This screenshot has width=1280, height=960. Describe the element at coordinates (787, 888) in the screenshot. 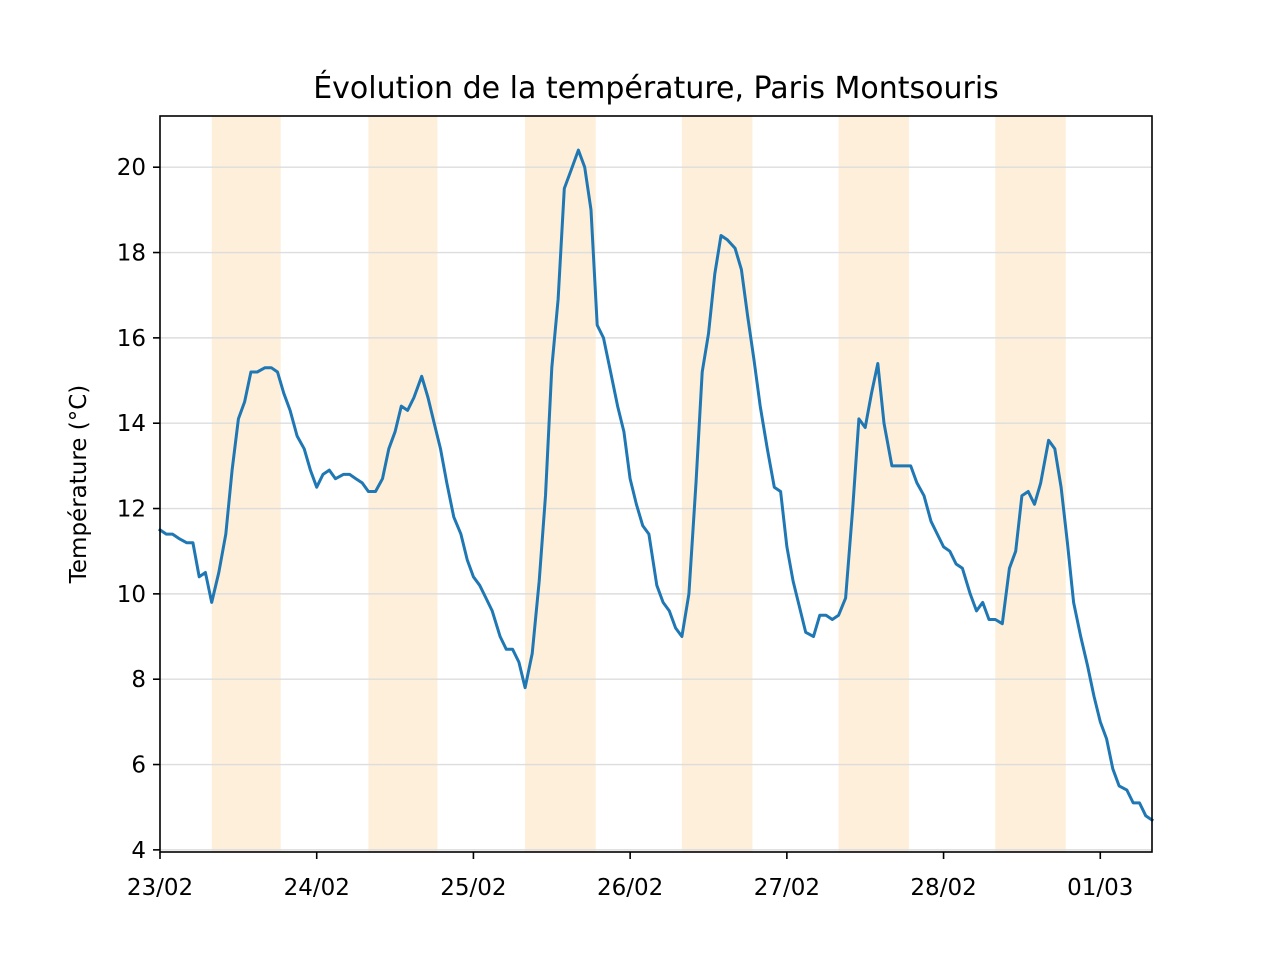

I see `x-tick-label-4: 27/02` at that location.